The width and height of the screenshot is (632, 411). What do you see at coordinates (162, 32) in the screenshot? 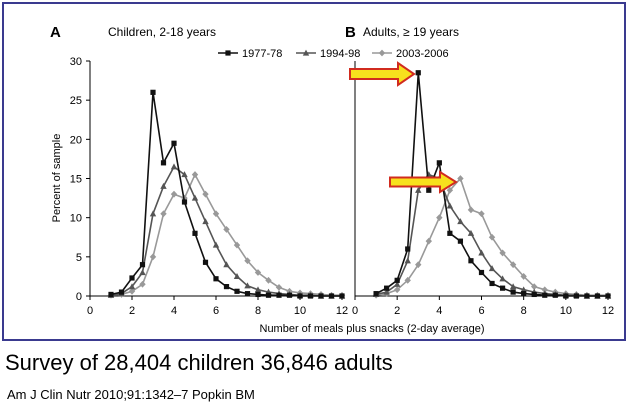
I see `panel-a-title: Children, 2-18 years` at bounding box center [162, 32].